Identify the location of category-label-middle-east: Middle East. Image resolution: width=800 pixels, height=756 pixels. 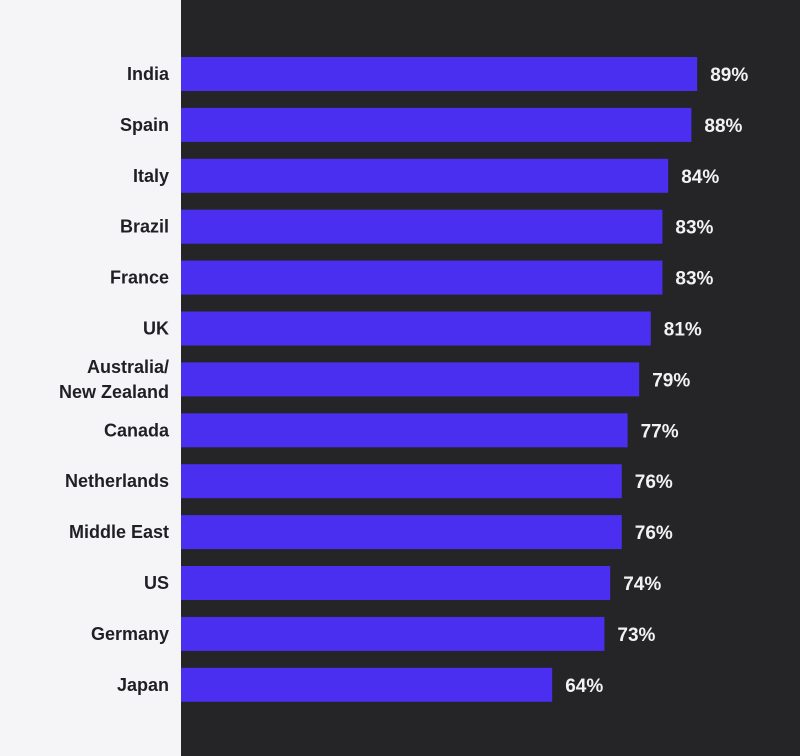
(119, 532).